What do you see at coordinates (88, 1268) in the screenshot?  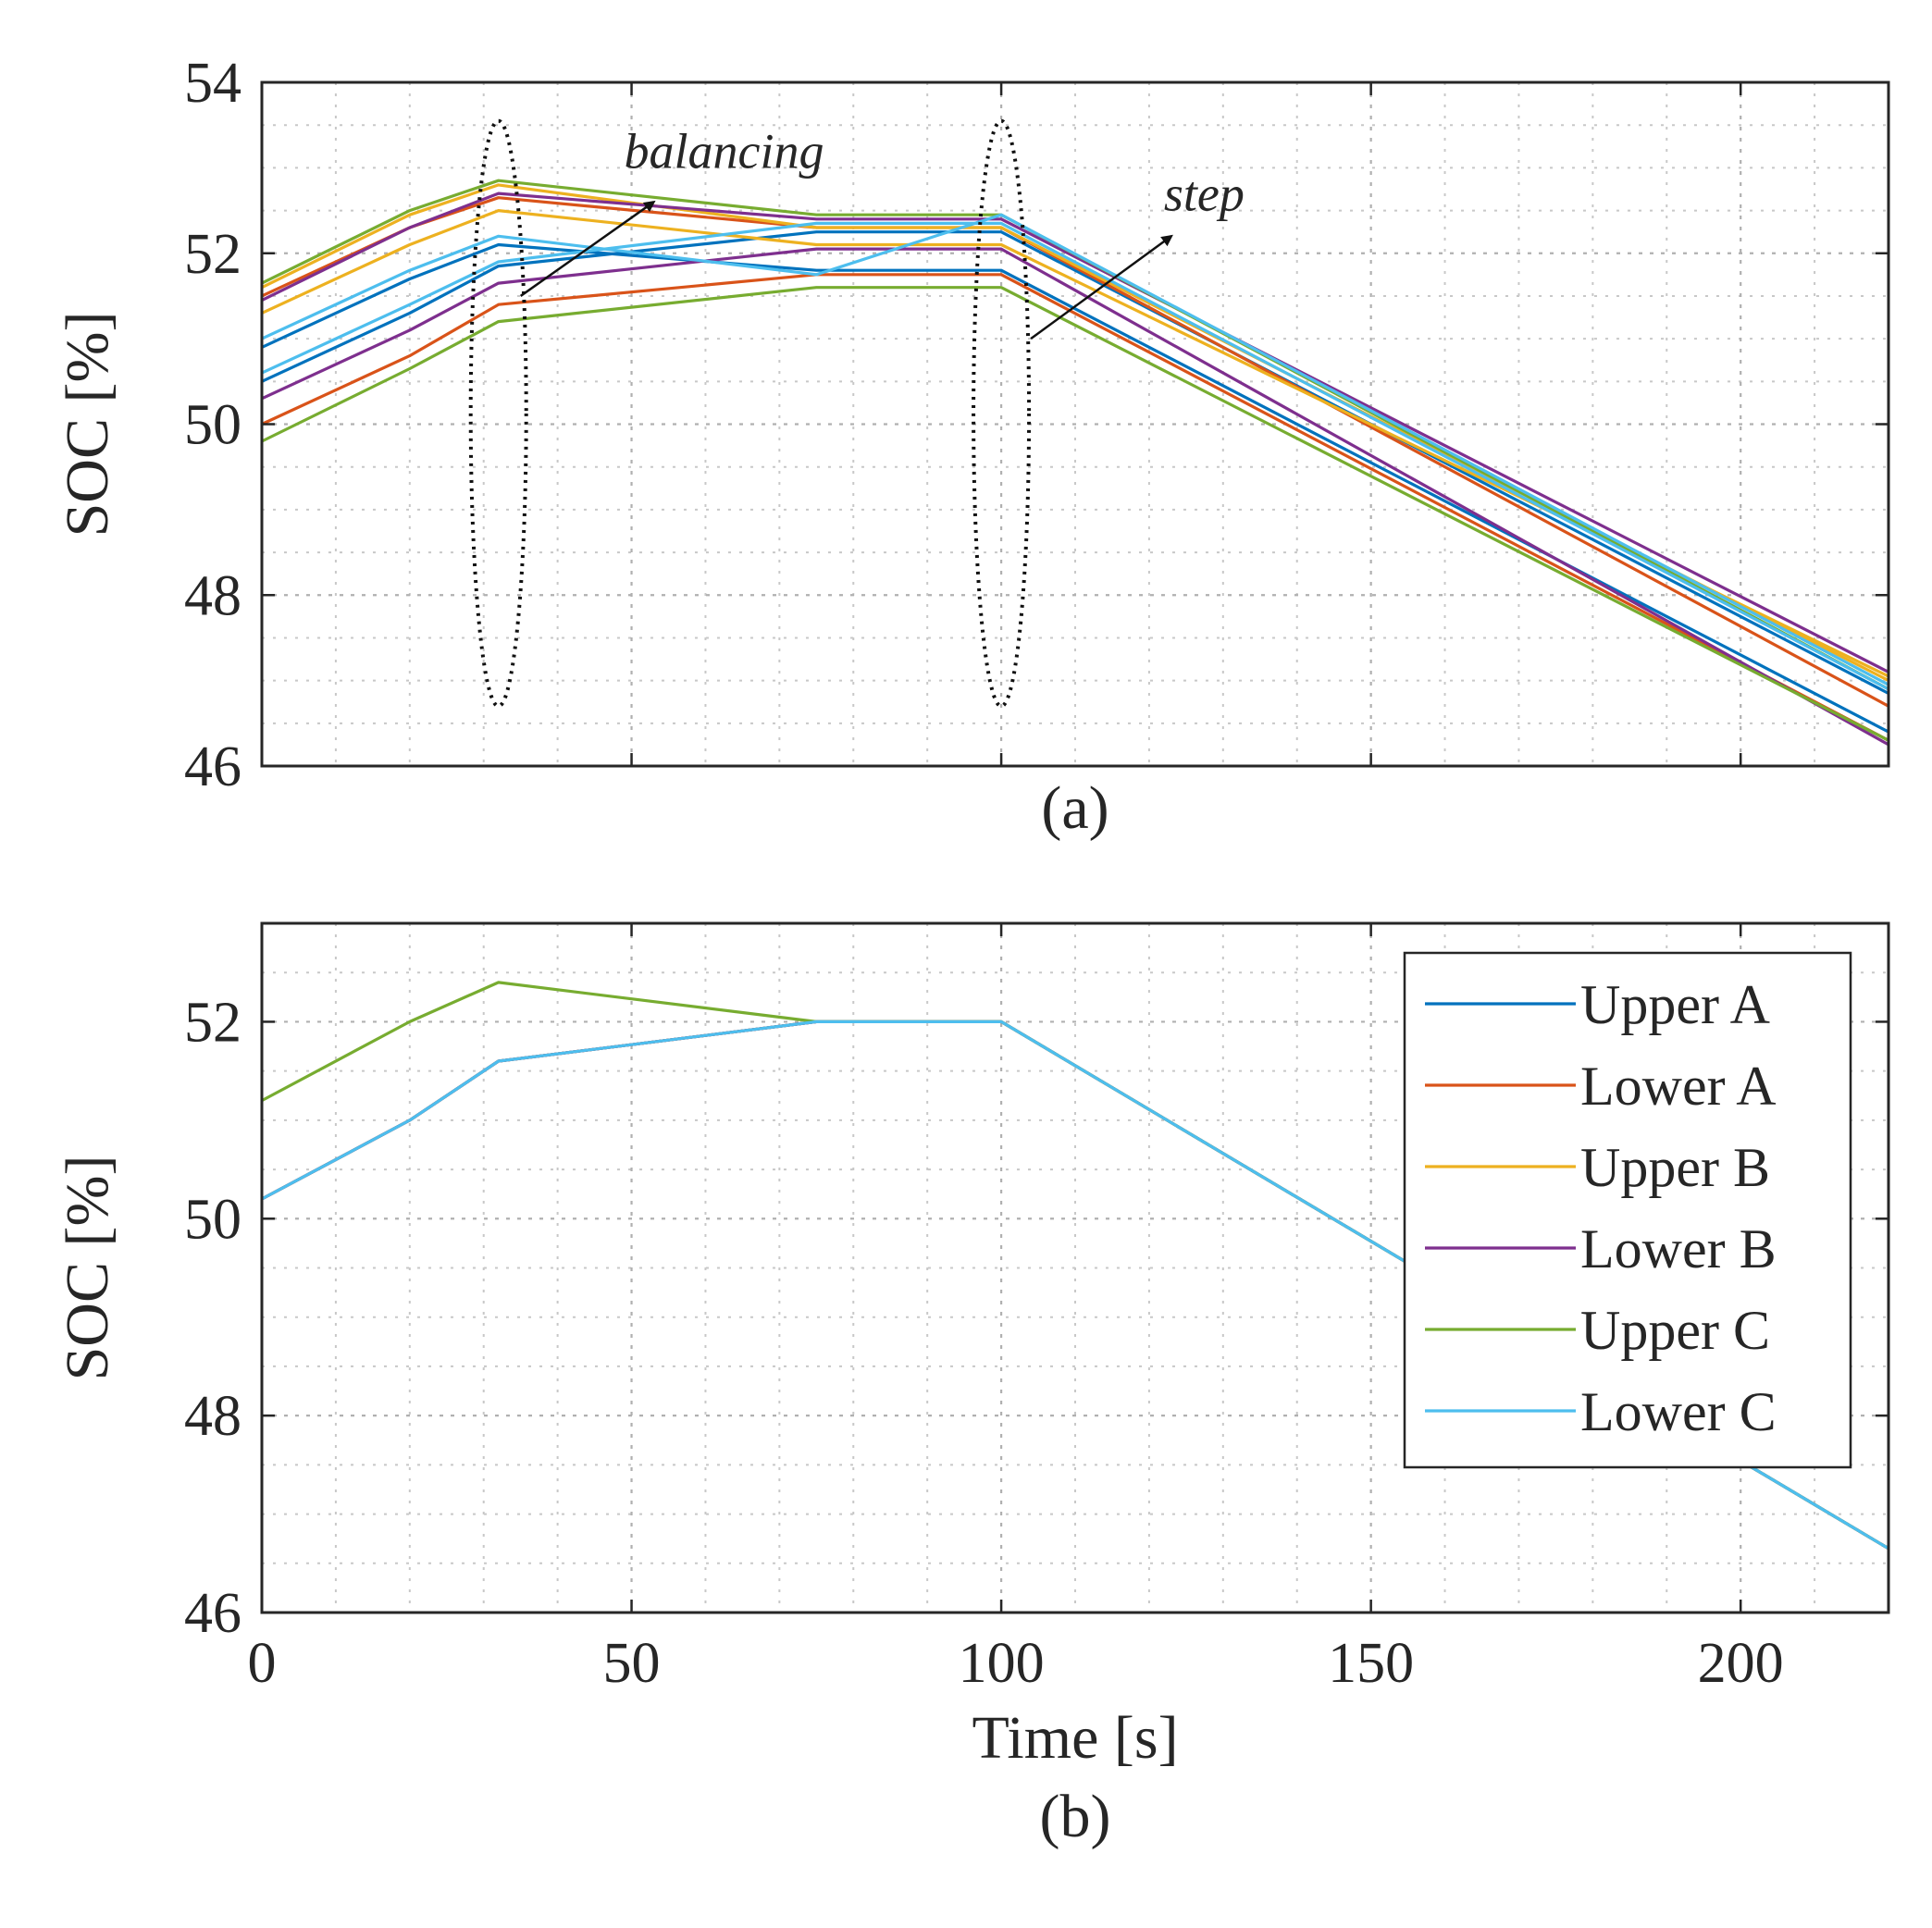 I see `y-axis-title-b: SOC [%]` at bounding box center [88, 1268].